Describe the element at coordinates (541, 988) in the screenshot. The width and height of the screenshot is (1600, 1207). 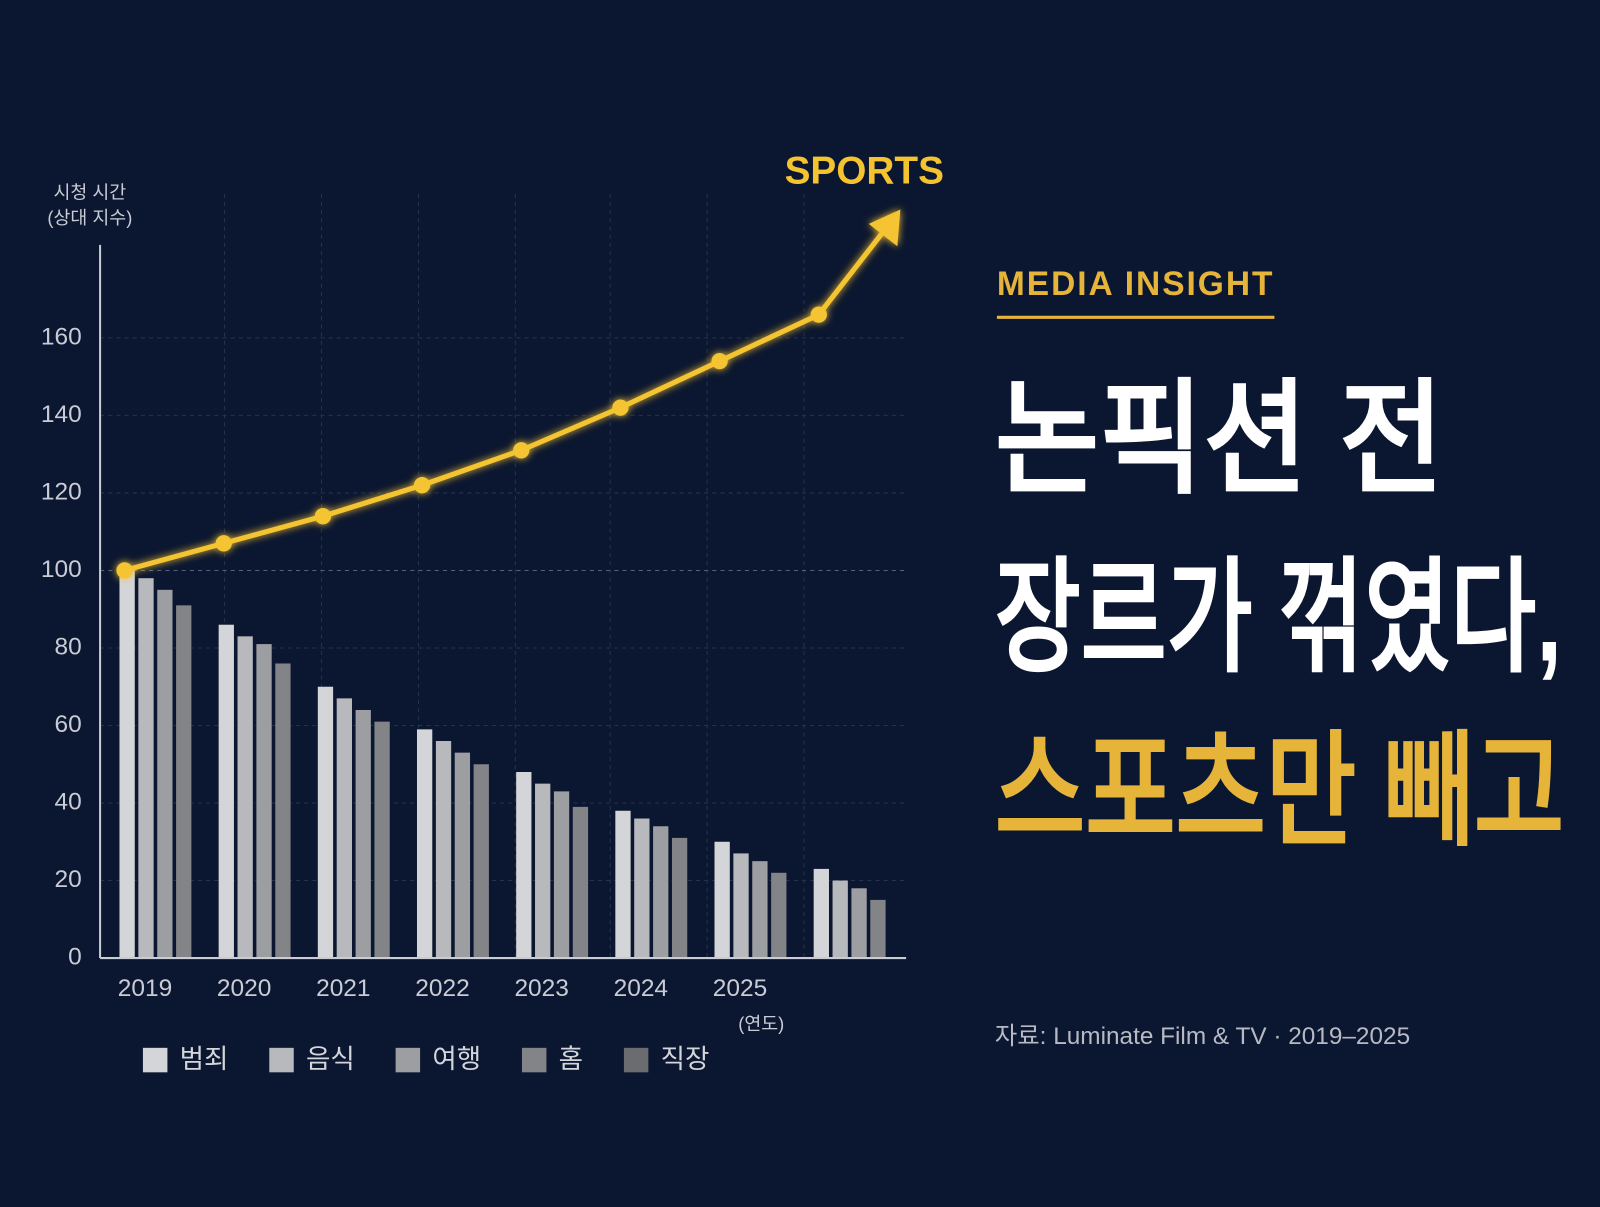
I see `x-tick-label: 2023` at that location.